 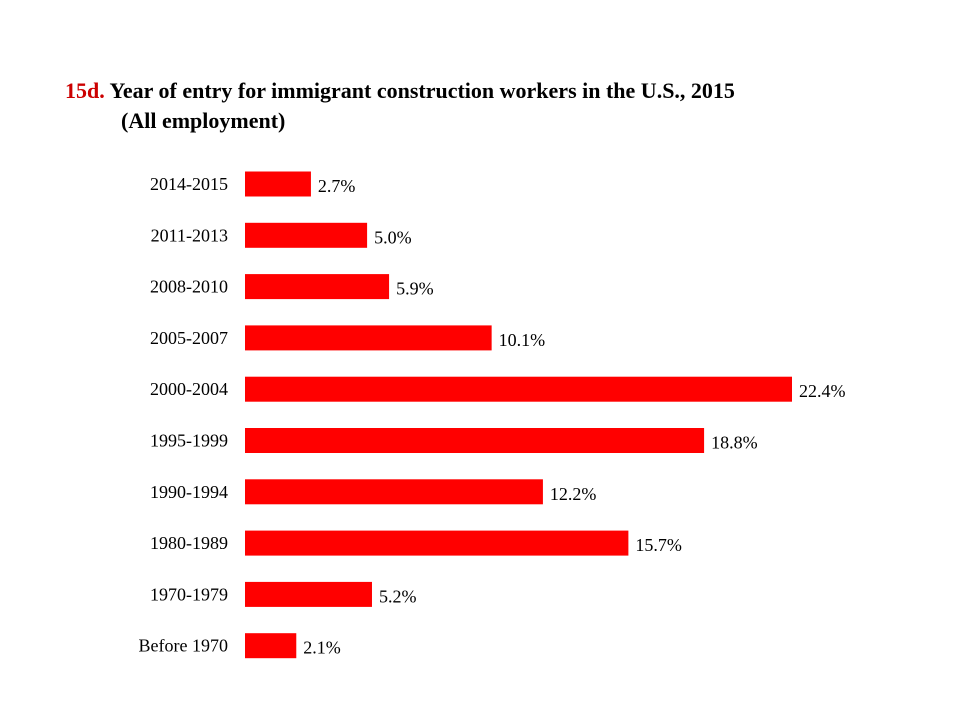 What do you see at coordinates (398, 596) in the screenshot?
I see `value-label: 5.2%` at bounding box center [398, 596].